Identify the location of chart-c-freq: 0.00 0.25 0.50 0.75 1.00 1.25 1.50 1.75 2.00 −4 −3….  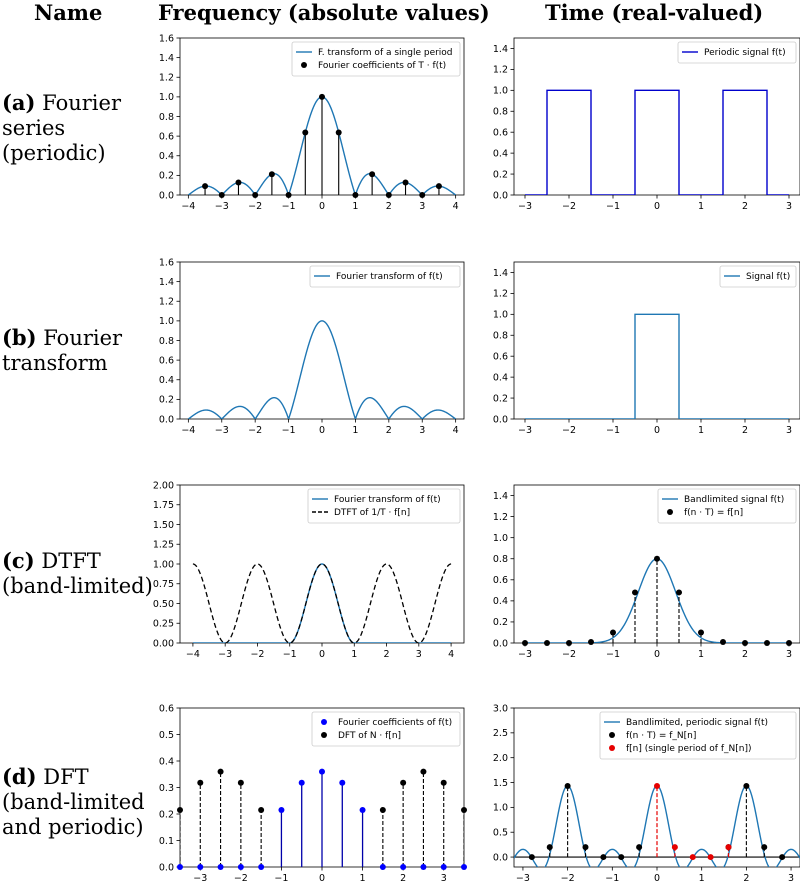
(309, 570).